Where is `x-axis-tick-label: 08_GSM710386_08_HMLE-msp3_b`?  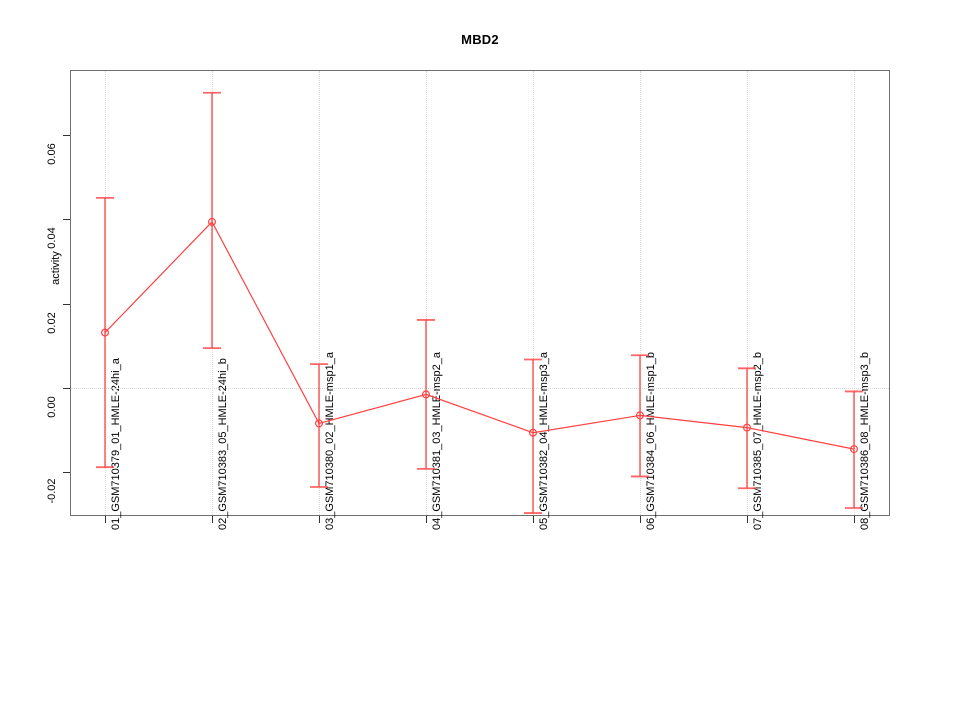 x-axis-tick-label: 08_GSM710386_08_HMLE-msp3_b is located at coordinates (865, 441).